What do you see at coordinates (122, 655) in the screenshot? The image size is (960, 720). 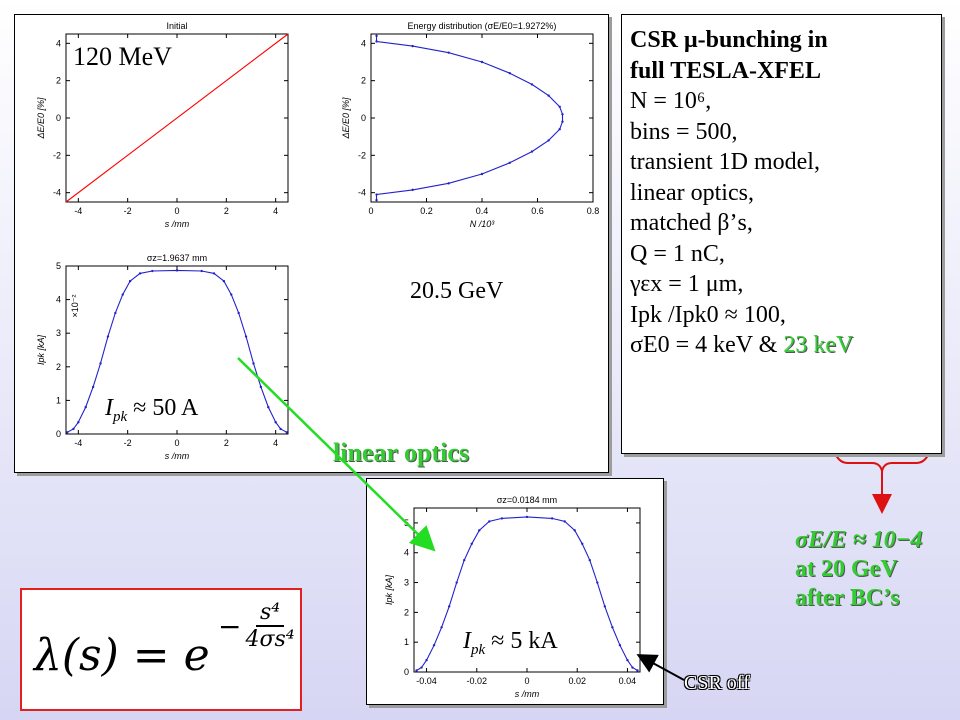 I see `formula-lhs: λ(s) = e` at bounding box center [122, 655].